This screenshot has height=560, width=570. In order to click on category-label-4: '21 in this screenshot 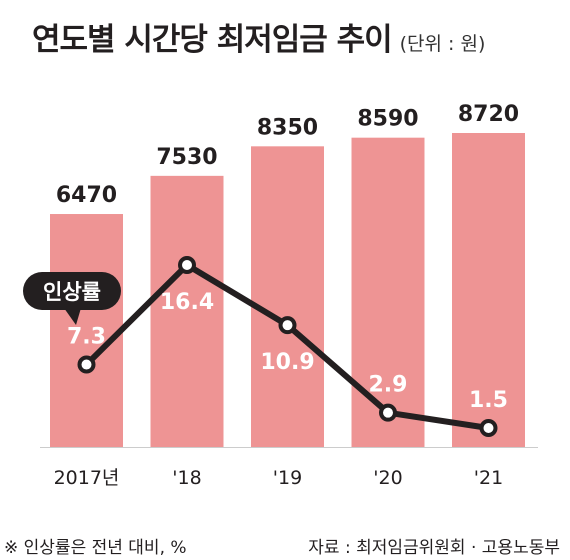, I will do `click(488, 478)`.